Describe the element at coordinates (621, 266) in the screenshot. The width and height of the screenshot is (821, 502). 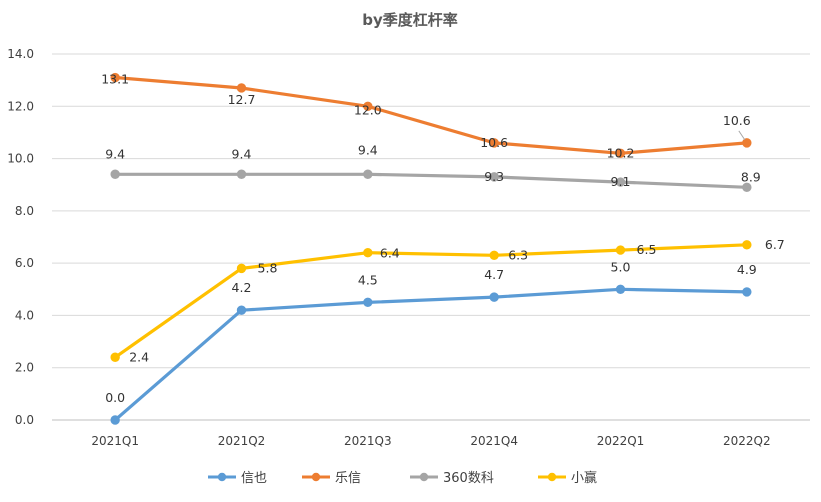
I see `data-label: 5.0` at that location.